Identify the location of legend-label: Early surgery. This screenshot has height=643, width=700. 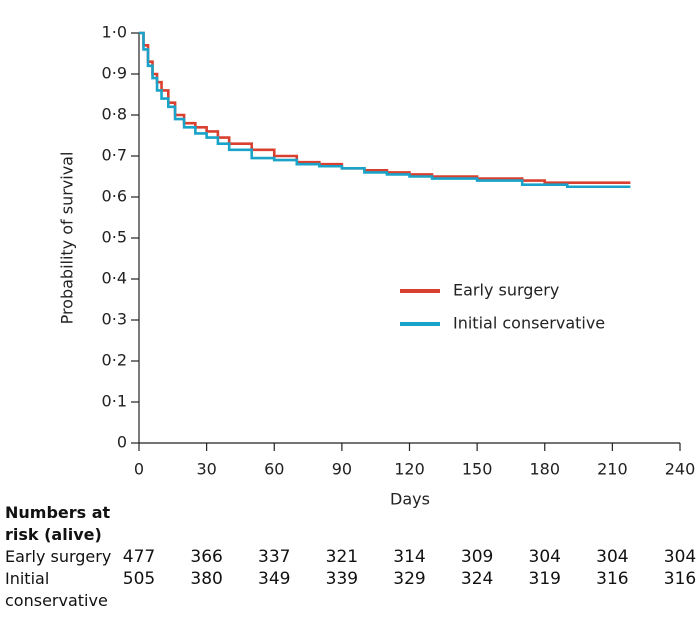
(506, 290).